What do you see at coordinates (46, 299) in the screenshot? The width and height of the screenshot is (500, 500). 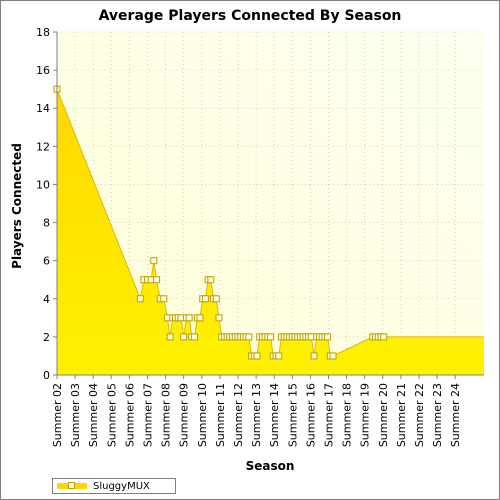 I see `y-tick-label: 4` at bounding box center [46, 299].